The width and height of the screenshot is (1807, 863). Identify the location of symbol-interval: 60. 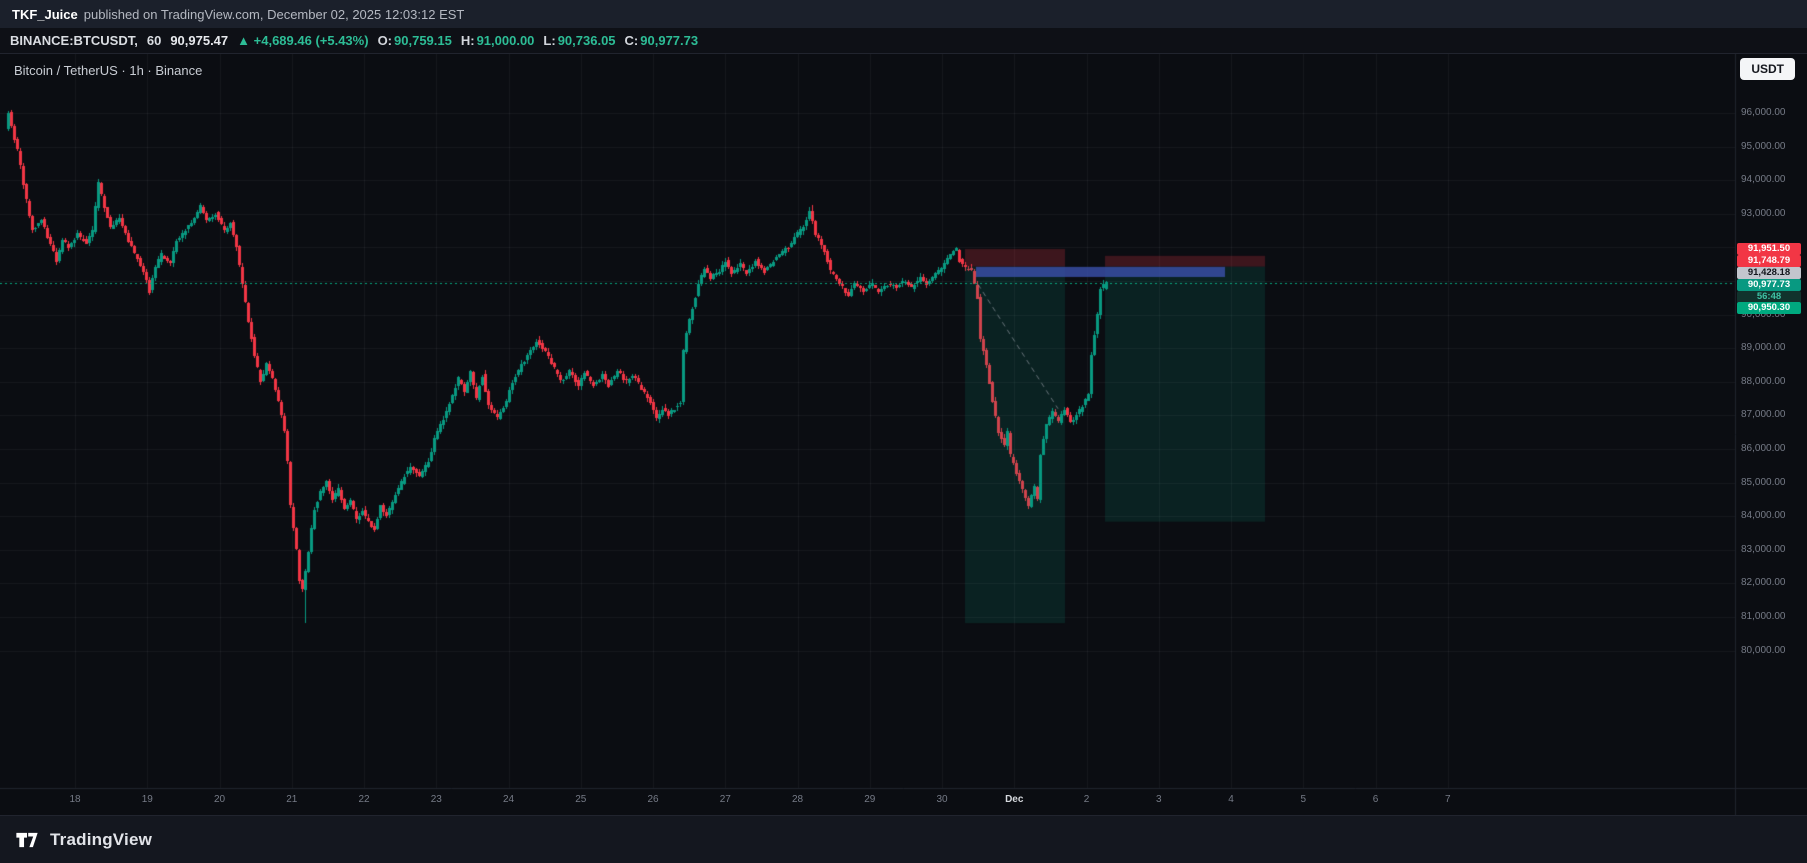
(154, 40).